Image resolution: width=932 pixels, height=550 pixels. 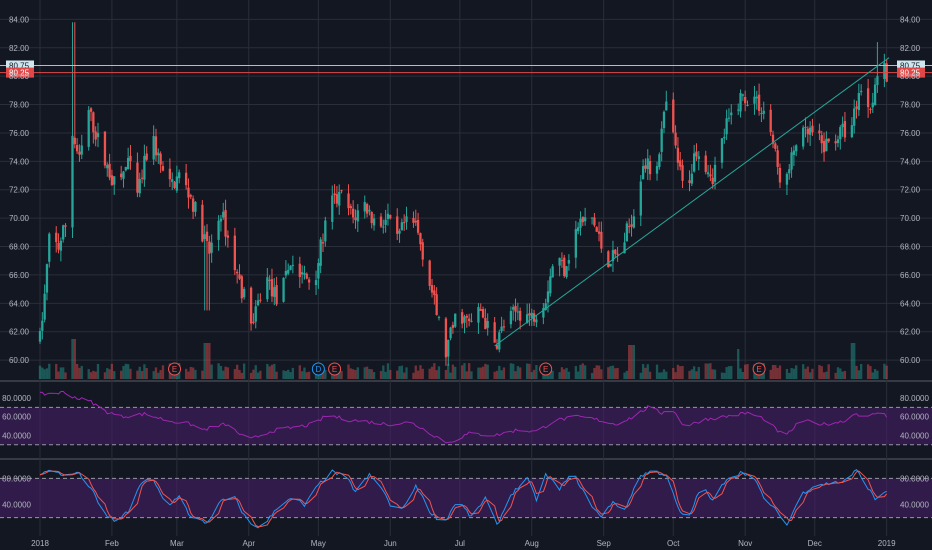 What do you see at coordinates (815, 543) in the screenshot?
I see `x-tick-label: Dec` at bounding box center [815, 543].